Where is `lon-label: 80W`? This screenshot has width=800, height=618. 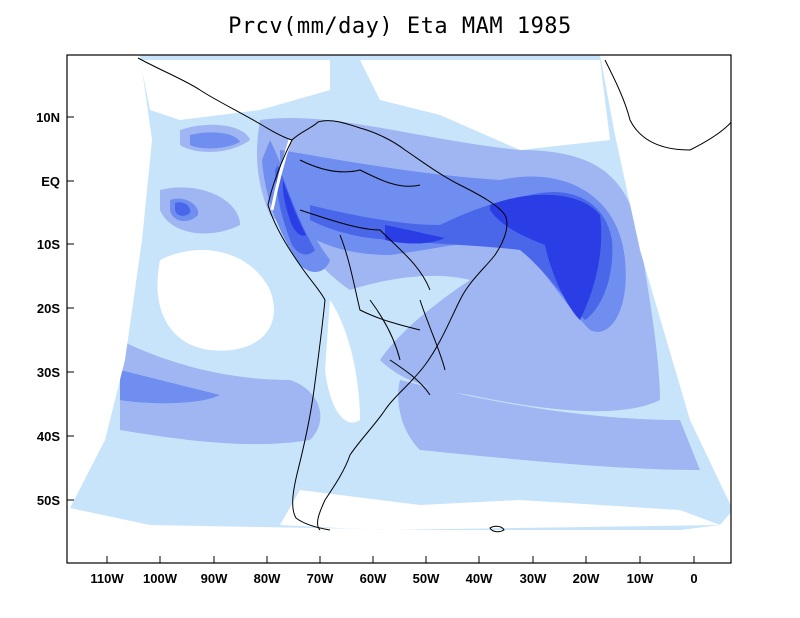
lon-label: 80W is located at coordinates (267, 578).